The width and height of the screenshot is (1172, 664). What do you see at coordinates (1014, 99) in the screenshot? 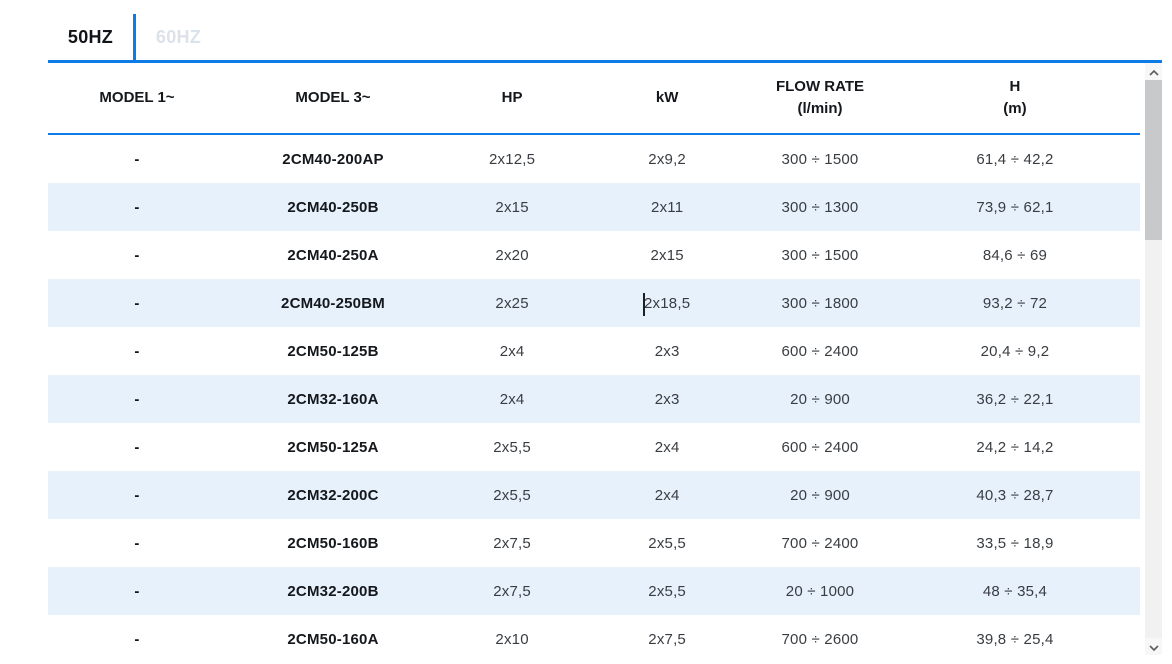
I see `column-header-head: H (m)` at bounding box center [1014, 99].